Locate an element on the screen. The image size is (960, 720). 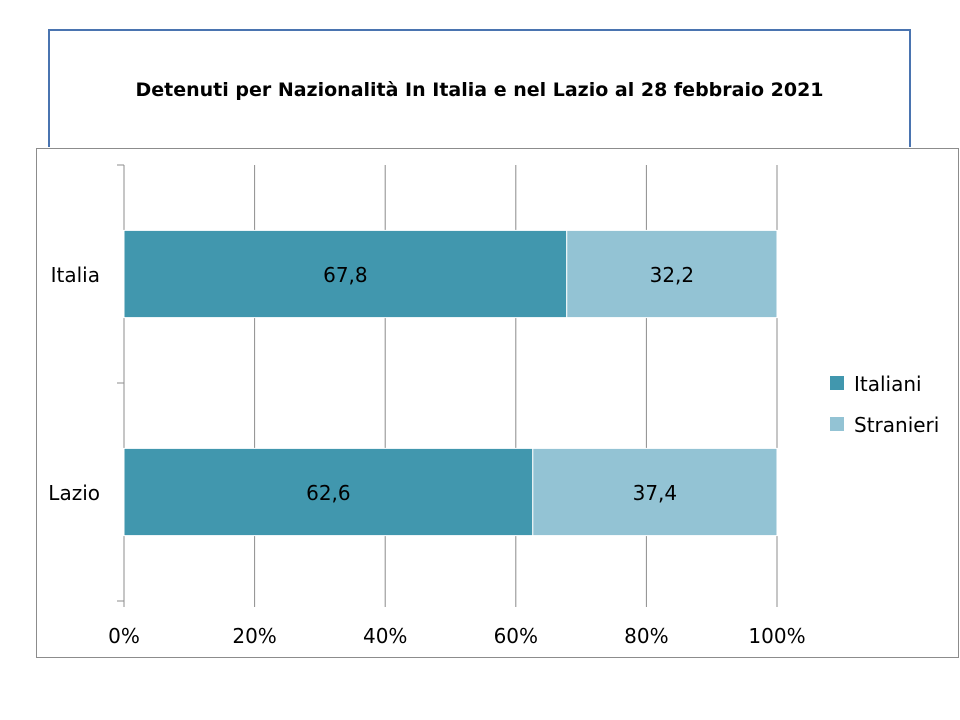
data-label: 37,4 is located at coordinates (655, 493).